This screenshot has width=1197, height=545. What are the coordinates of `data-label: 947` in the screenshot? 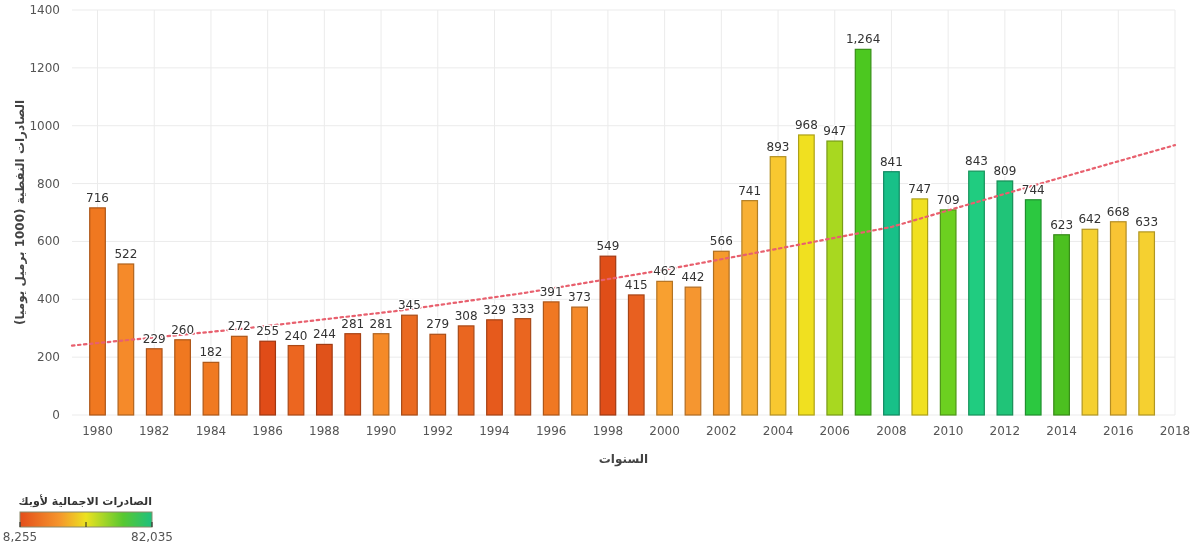 It's located at (835, 131).